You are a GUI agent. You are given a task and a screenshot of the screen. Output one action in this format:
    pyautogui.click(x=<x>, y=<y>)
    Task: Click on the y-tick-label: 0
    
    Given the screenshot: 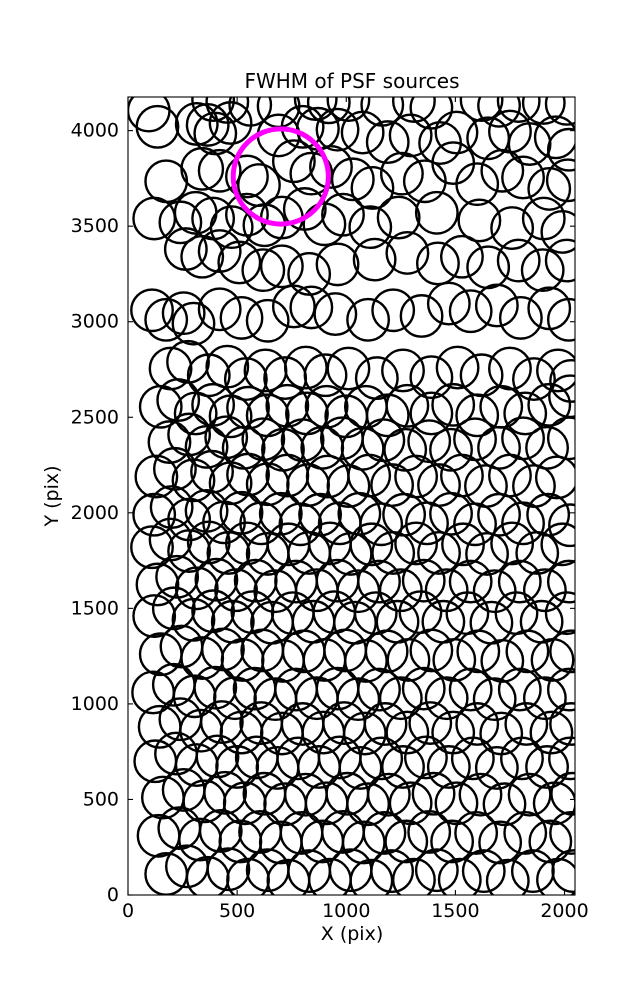 What is the action you would take?
    pyautogui.click(x=113, y=895)
    